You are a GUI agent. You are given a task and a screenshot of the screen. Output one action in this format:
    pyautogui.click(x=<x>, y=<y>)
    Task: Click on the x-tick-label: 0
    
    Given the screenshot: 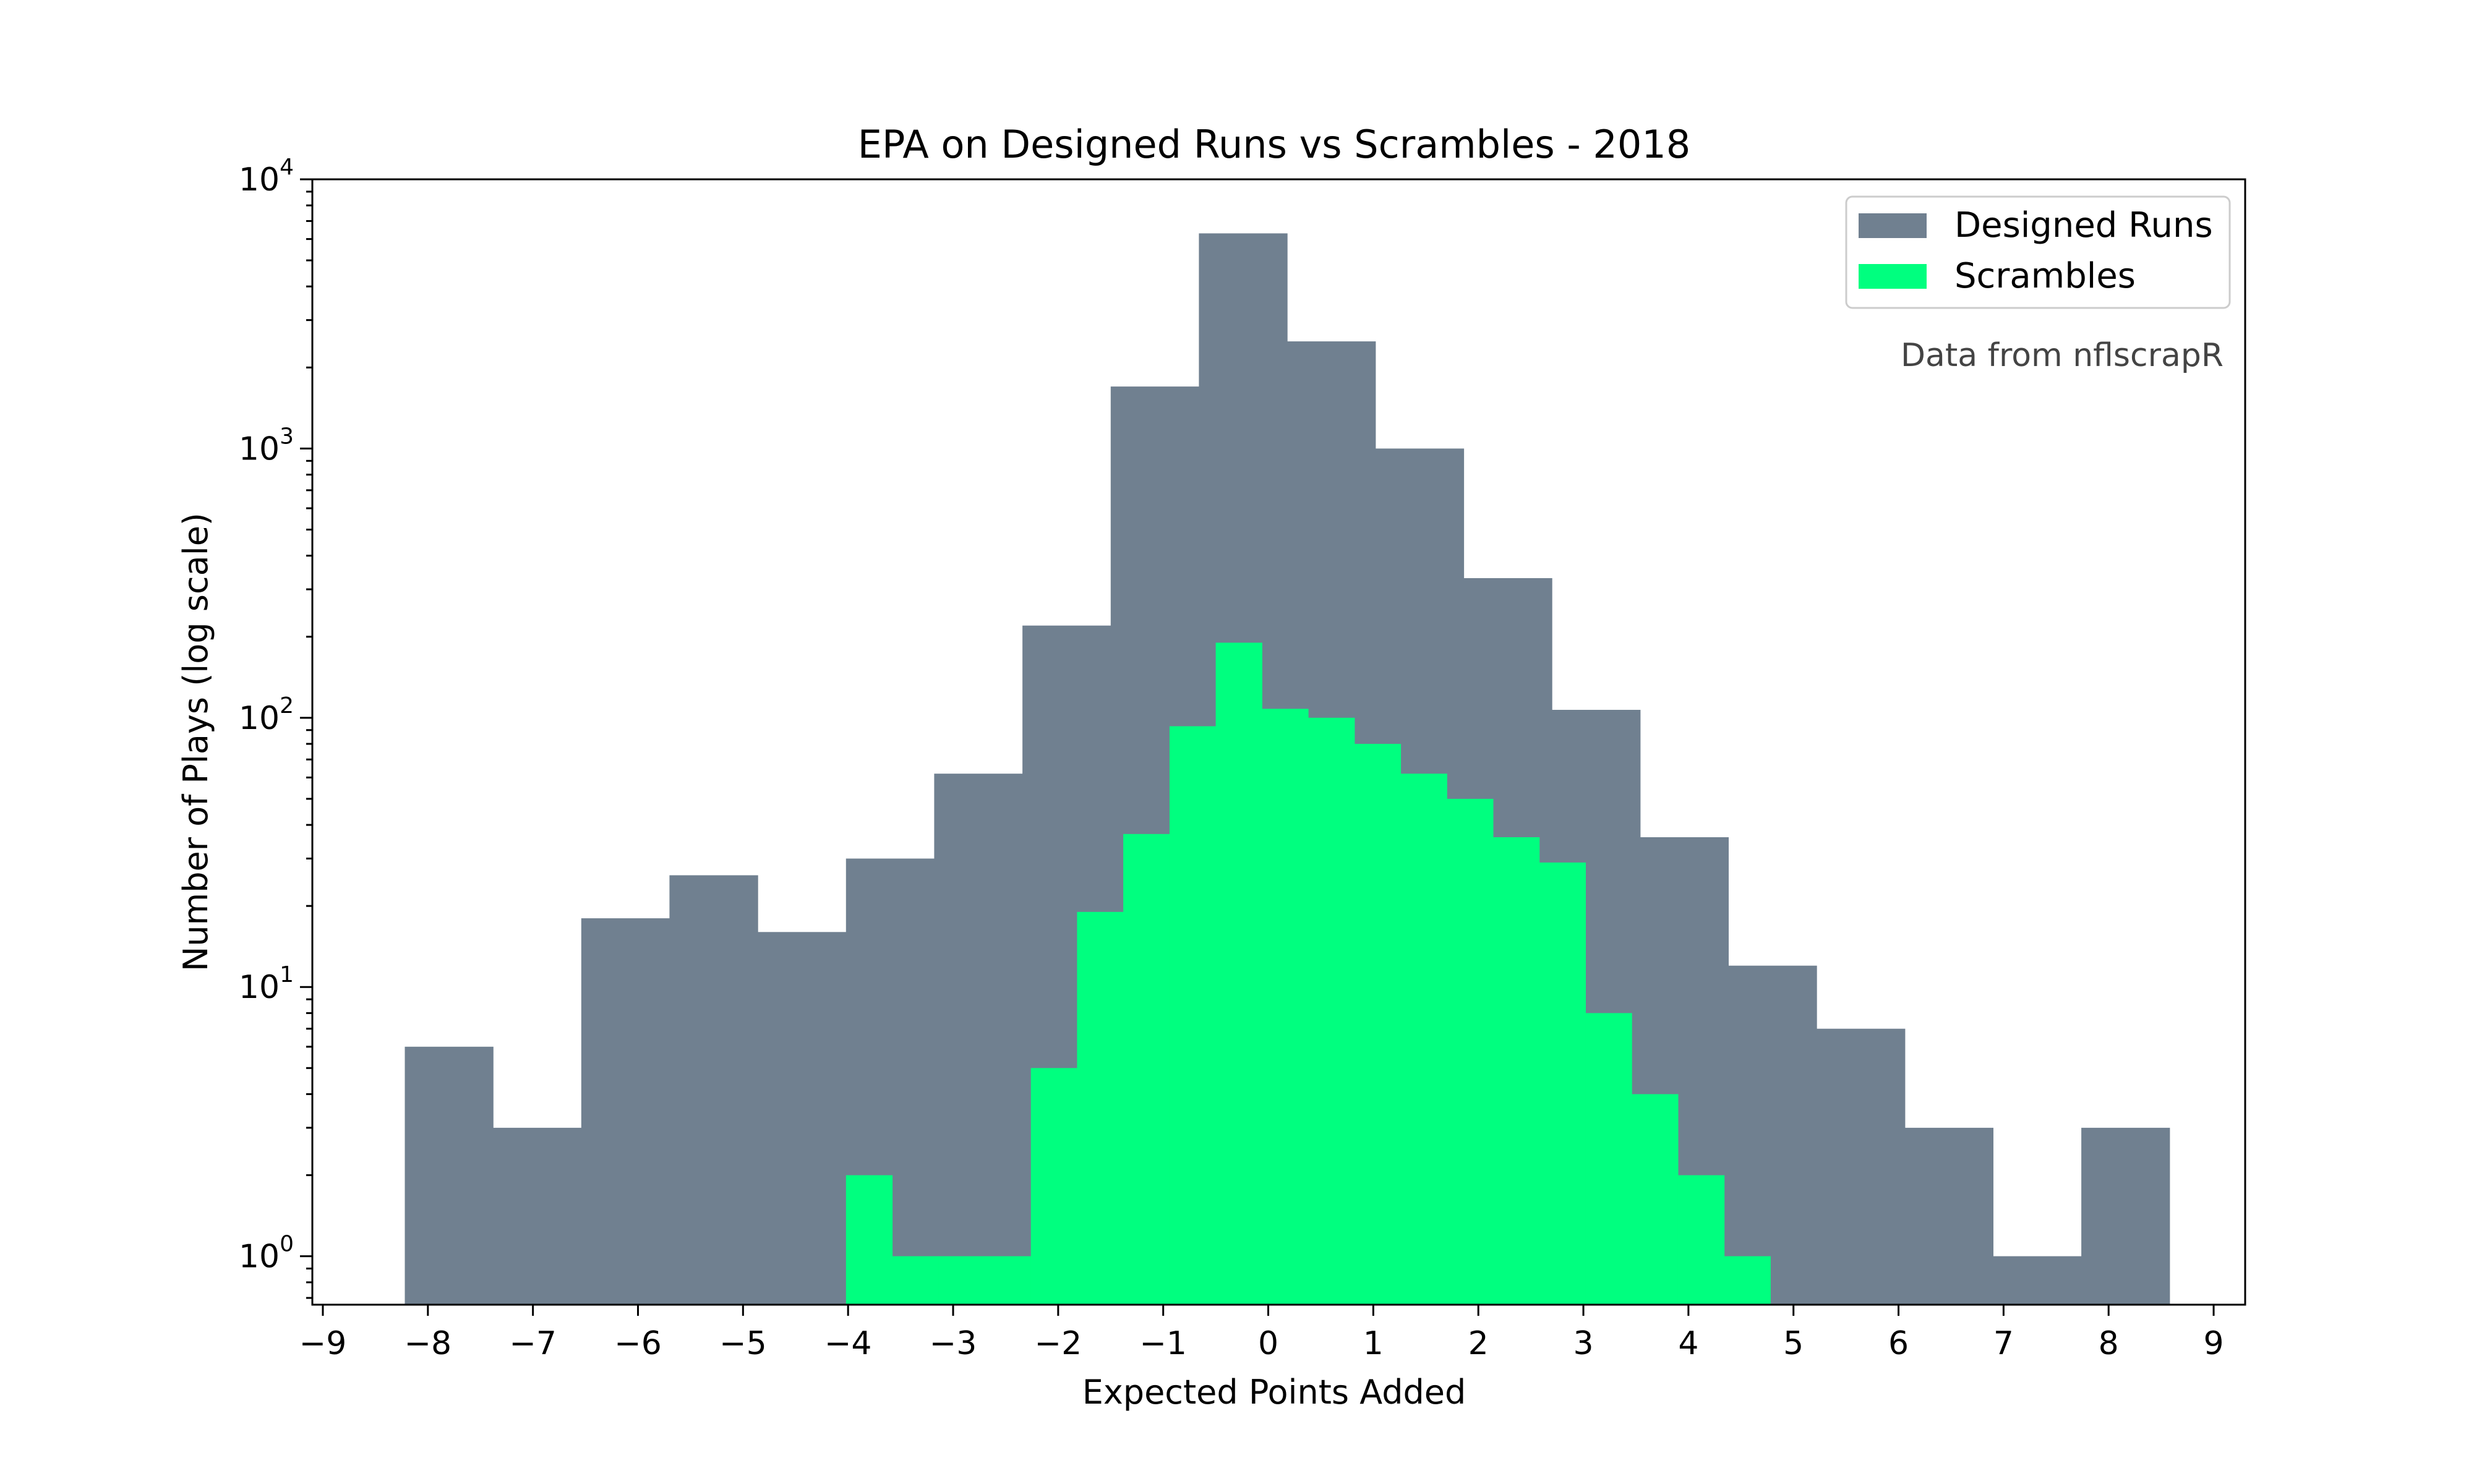 What is the action you would take?
    pyautogui.click(x=1268, y=1343)
    